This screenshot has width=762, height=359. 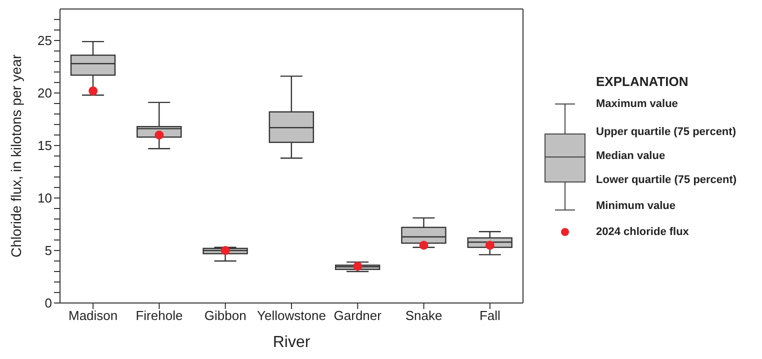 What do you see at coordinates (93, 316) in the screenshot?
I see `x-tick-label: Madison` at bounding box center [93, 316].